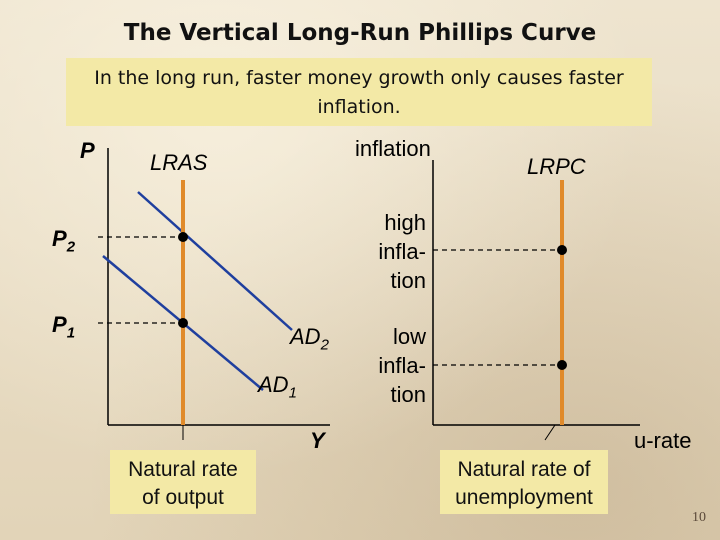 The width and height of the screenshot is (720, 540). What do you see at coordinates (179, 162) in the screenshot?
I see `lras-label: LRAS` at bounding box center [179, 162].